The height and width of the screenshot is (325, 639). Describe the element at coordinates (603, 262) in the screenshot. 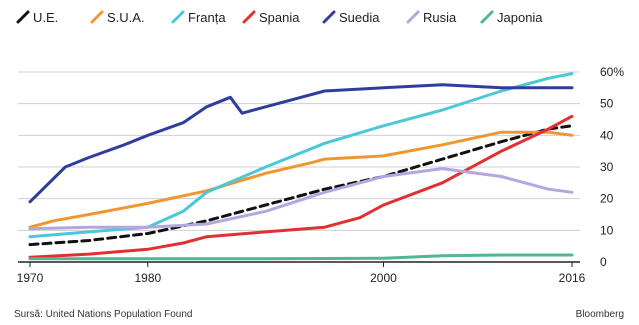

I see `y-tick-label: 0` at that location.